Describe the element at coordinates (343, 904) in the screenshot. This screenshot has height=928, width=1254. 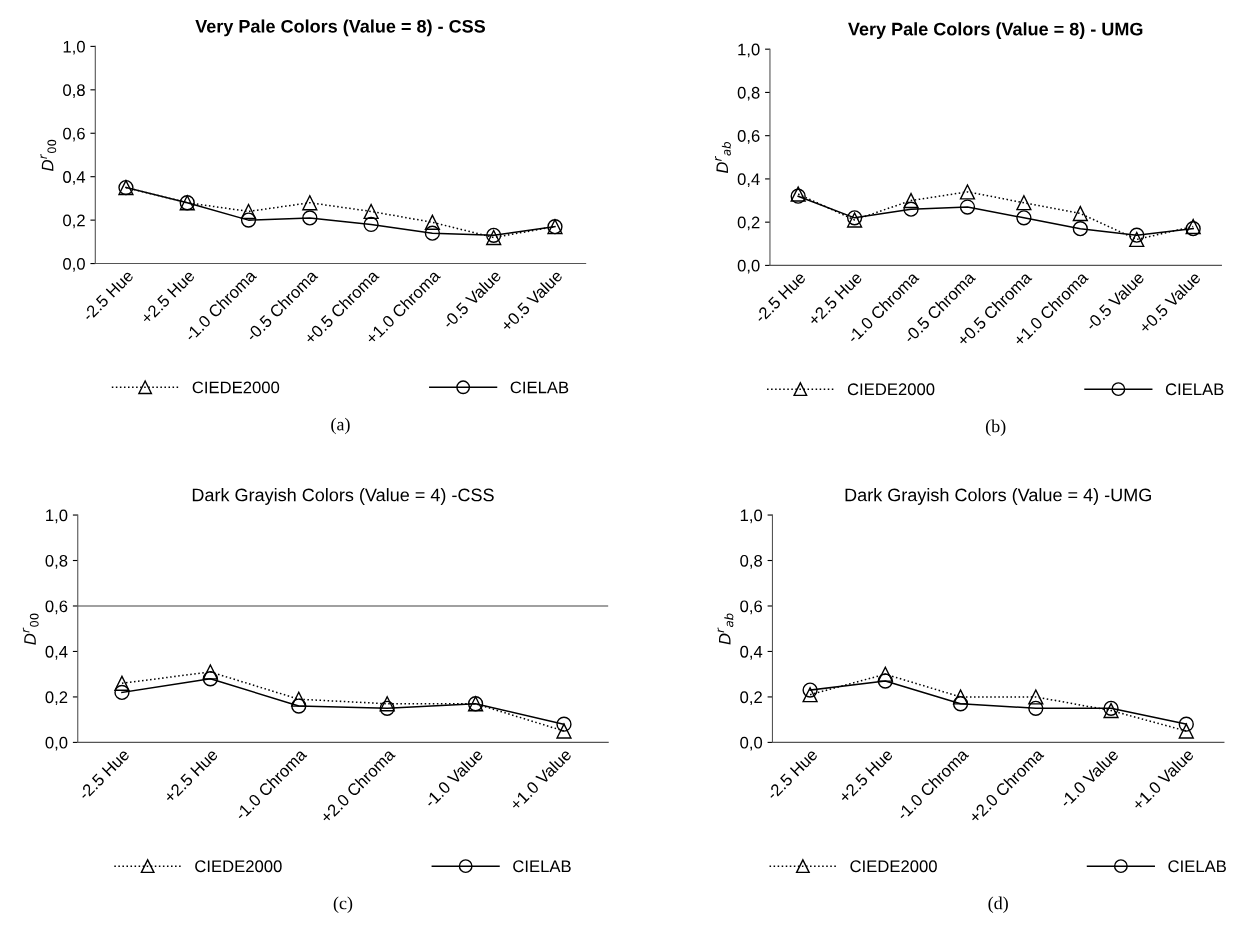
I see `text: (c)` at that location.